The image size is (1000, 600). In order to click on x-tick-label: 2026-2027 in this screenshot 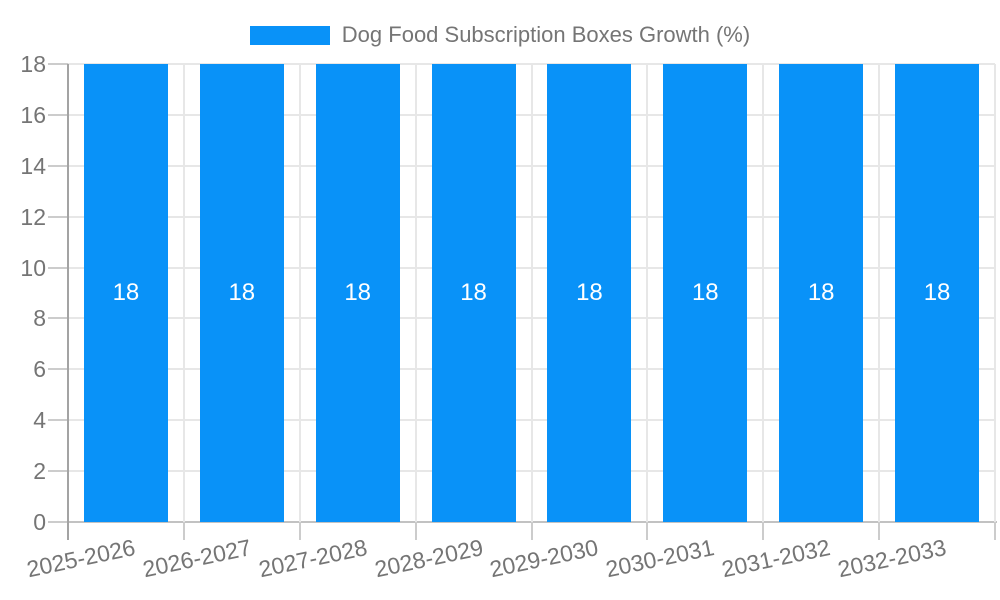, I will do `click(197, 558)`.